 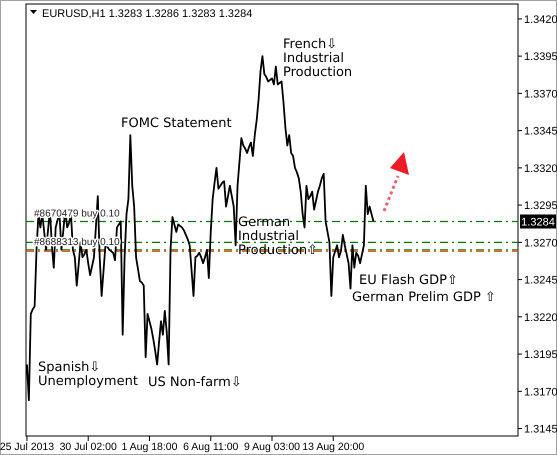 I want to click on annotation: FOMC Statement, so click(x=176, y=123).